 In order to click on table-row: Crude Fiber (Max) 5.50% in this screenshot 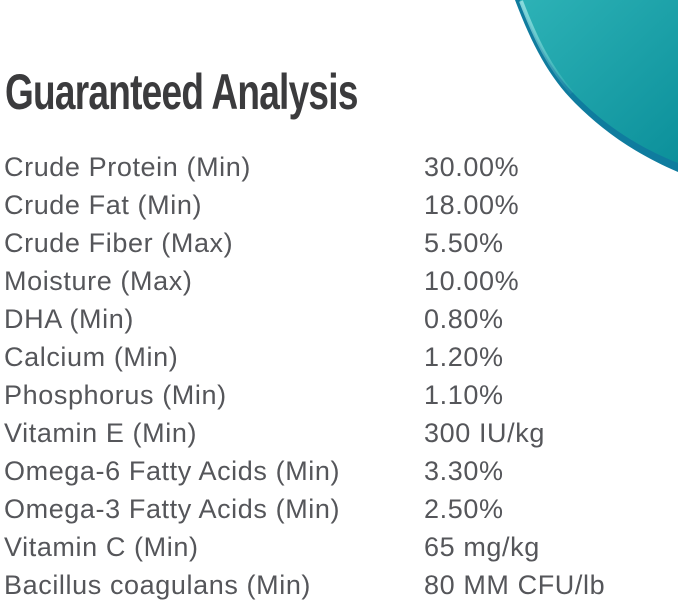, I will do `click(334, 243)`.